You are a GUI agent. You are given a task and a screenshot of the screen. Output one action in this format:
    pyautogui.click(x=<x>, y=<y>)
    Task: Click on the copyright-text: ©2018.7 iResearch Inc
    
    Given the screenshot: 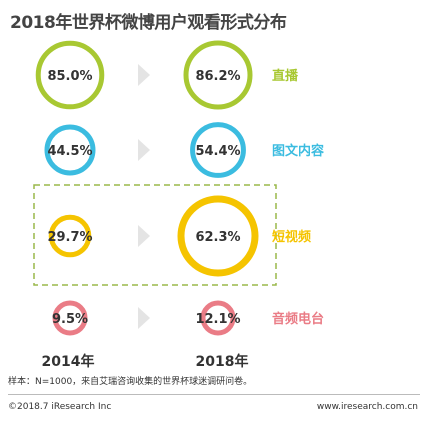 What is the action you would take?
    pyautogui.click(x=60, y=407)
    